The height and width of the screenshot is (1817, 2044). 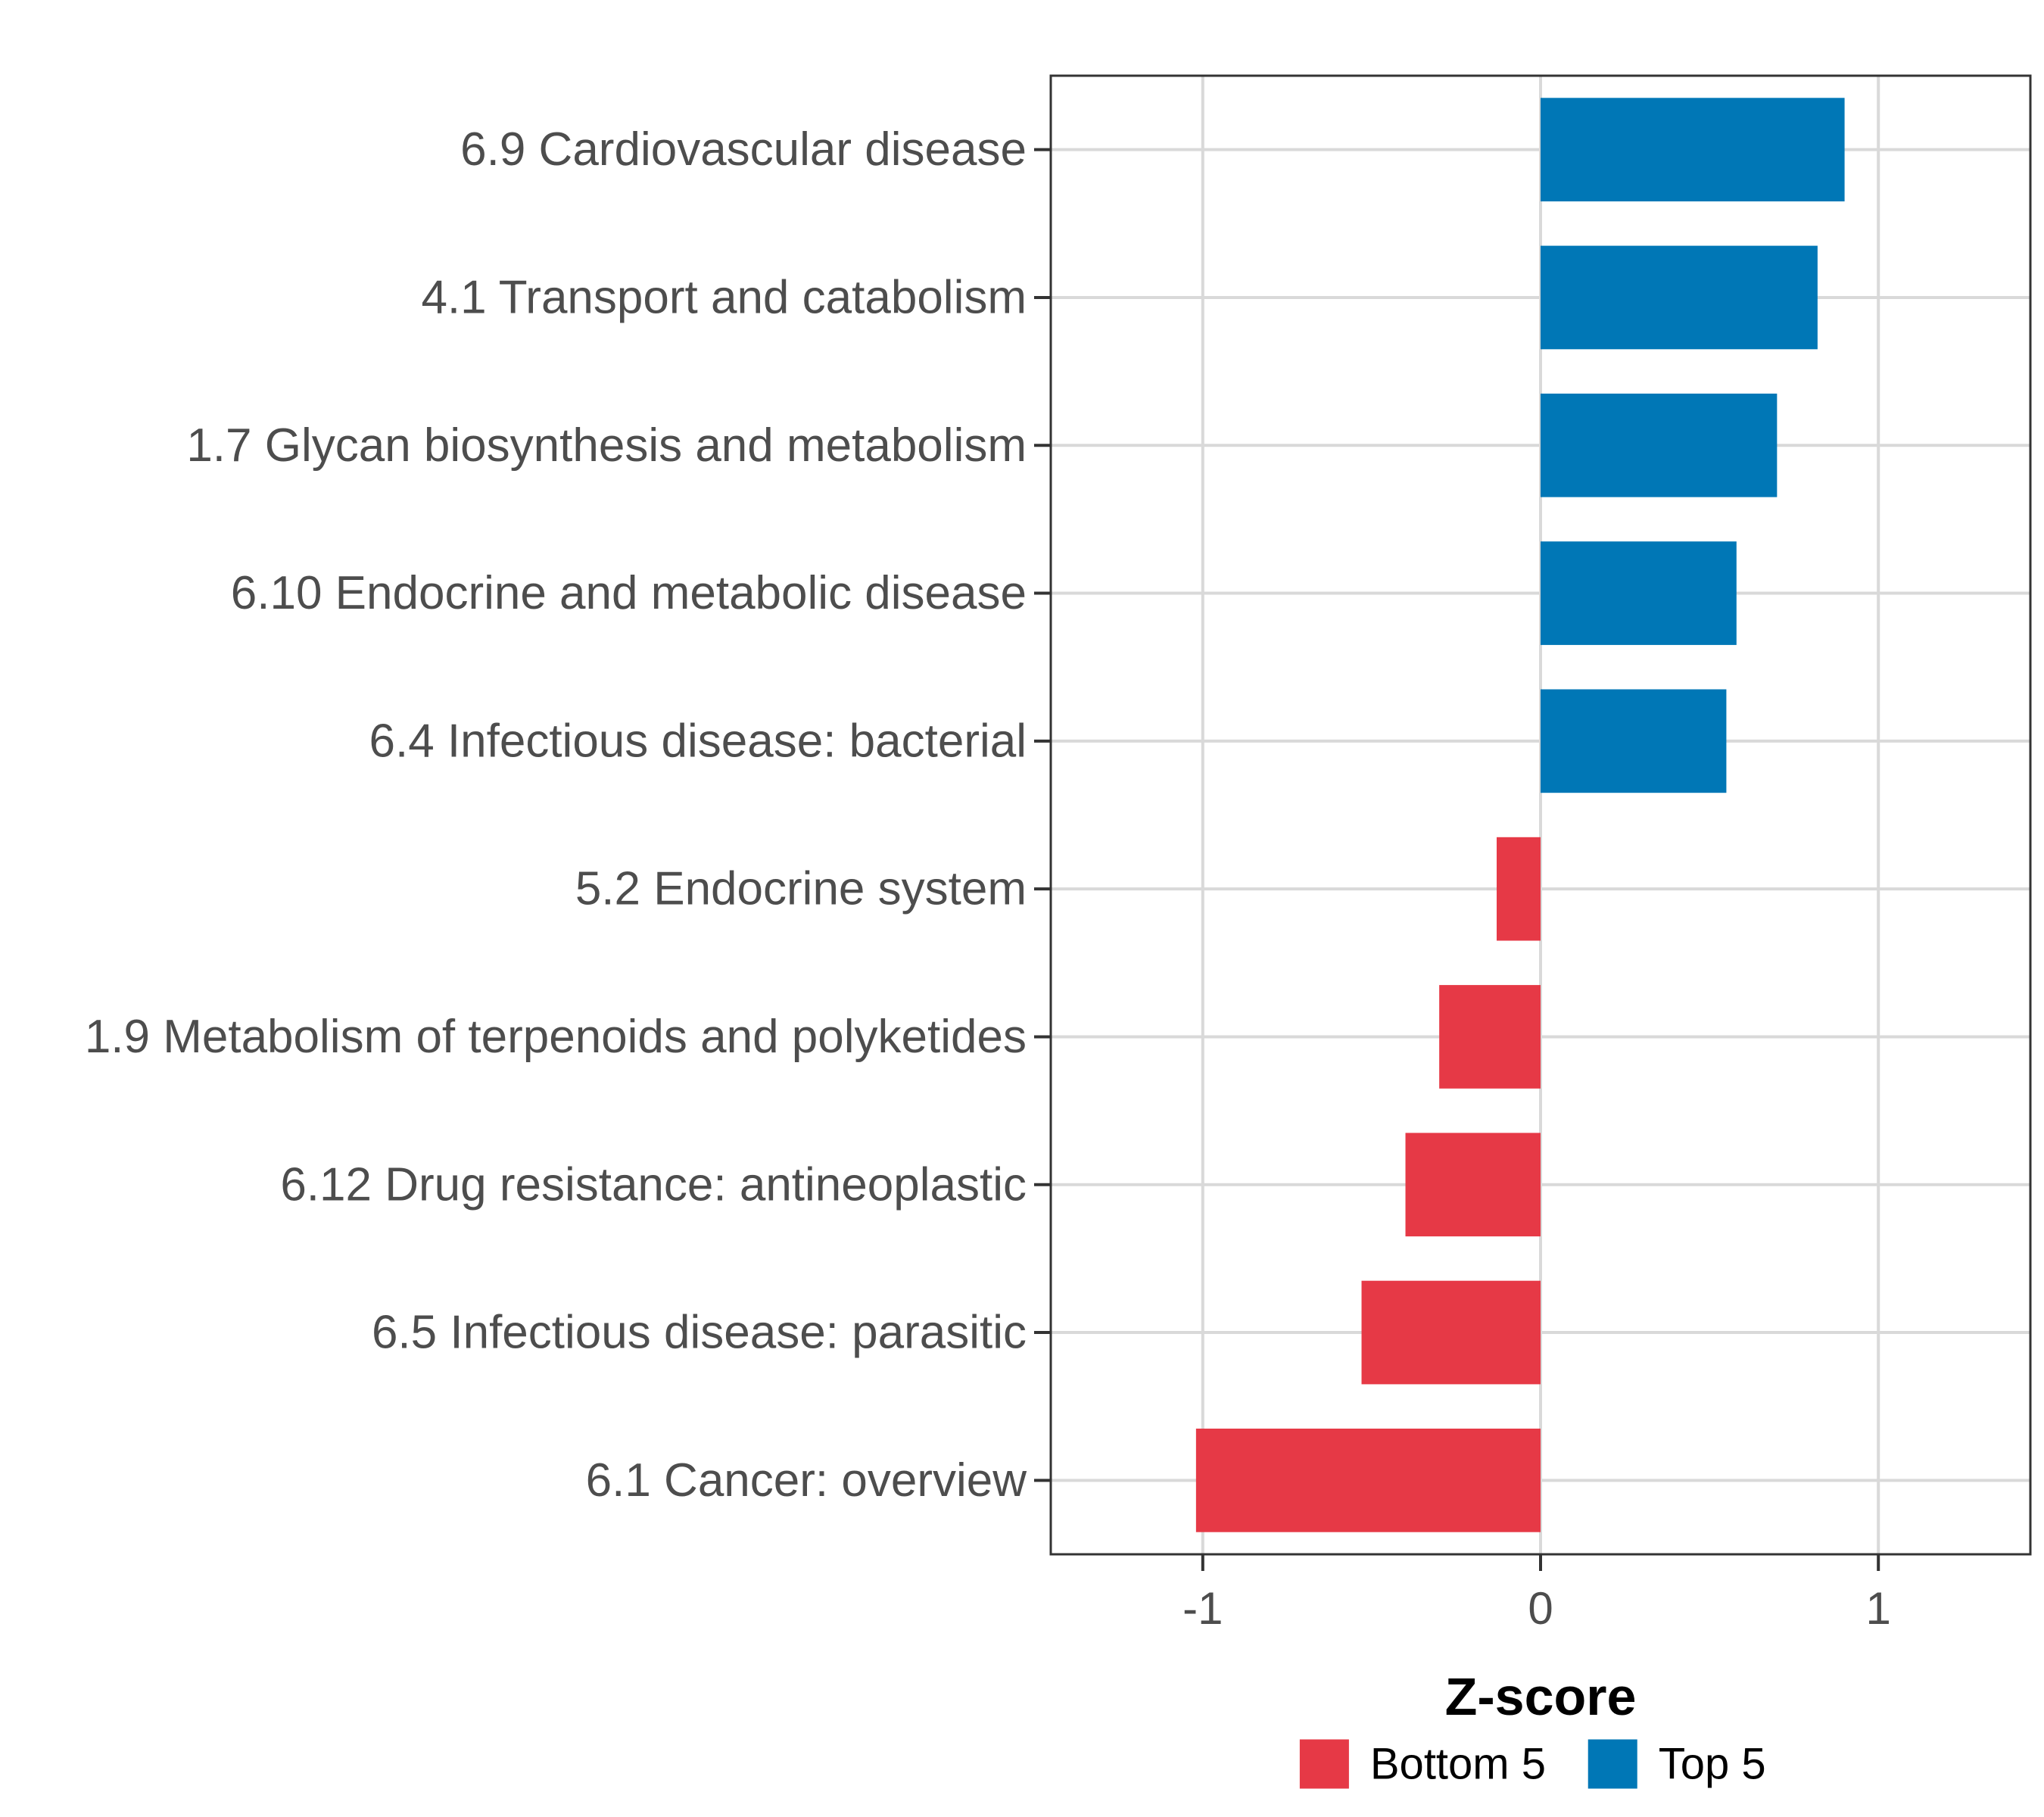 What do you see at coordinates (801, 889) in the screenshot?
I see `category-label-5: 5.2 Endocrine system` at bounding box center [801, 889].